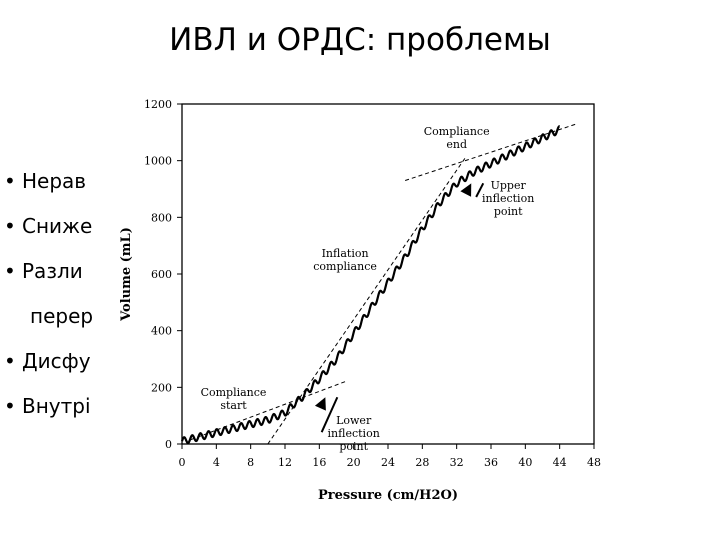 The width and height of the screenshot is (720, 540). Describe the element at coordinates (360, 40) in the screenshot. I see `slide-title: ИВЛ и ОРДС: проблемы` at that location.